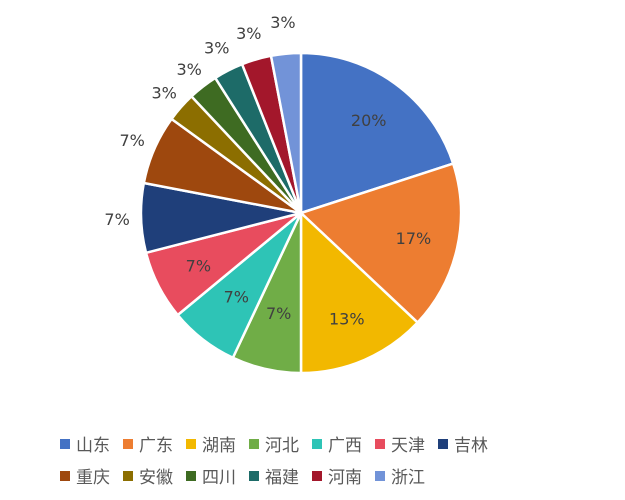  I want to click on legend-item-guangxi: 广西, so click(337, 443).